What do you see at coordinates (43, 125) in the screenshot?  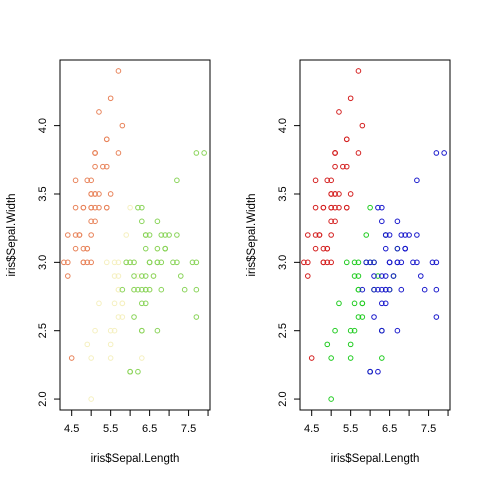 I see `y-tick-label: 4.0` at bounding box center [43, 125].